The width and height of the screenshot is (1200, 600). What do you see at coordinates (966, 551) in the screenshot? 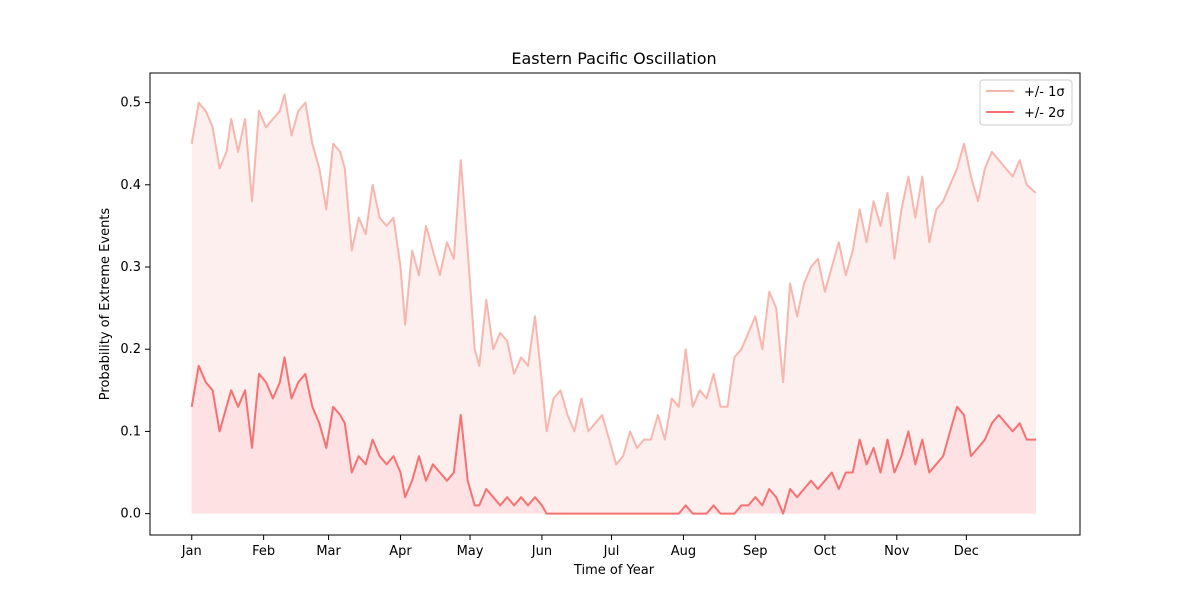
I see `x-tick-label: Dec` at bounding box center [966, 551].